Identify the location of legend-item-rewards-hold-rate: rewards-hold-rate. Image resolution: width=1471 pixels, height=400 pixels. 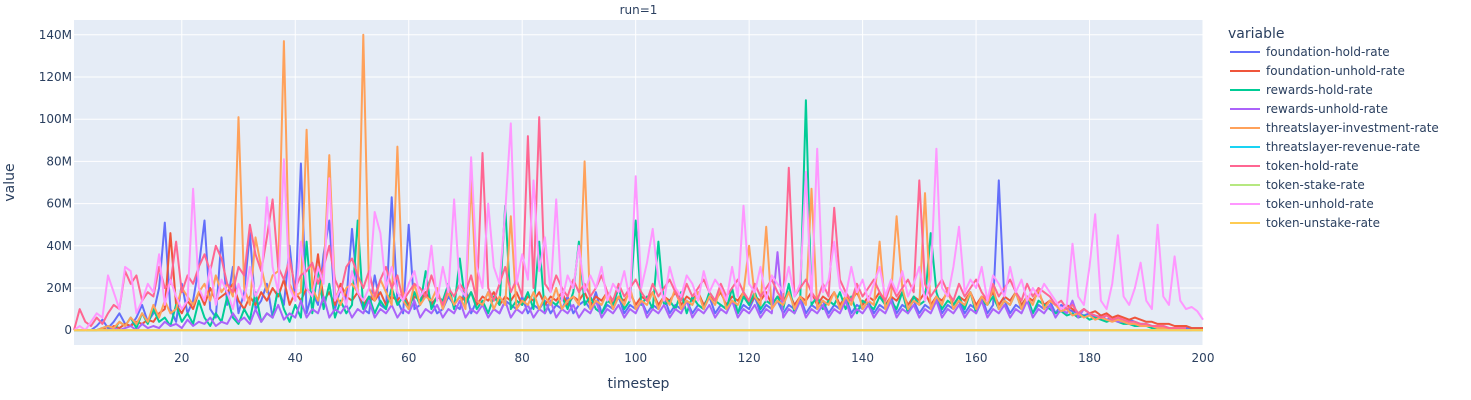
(1301, 90).